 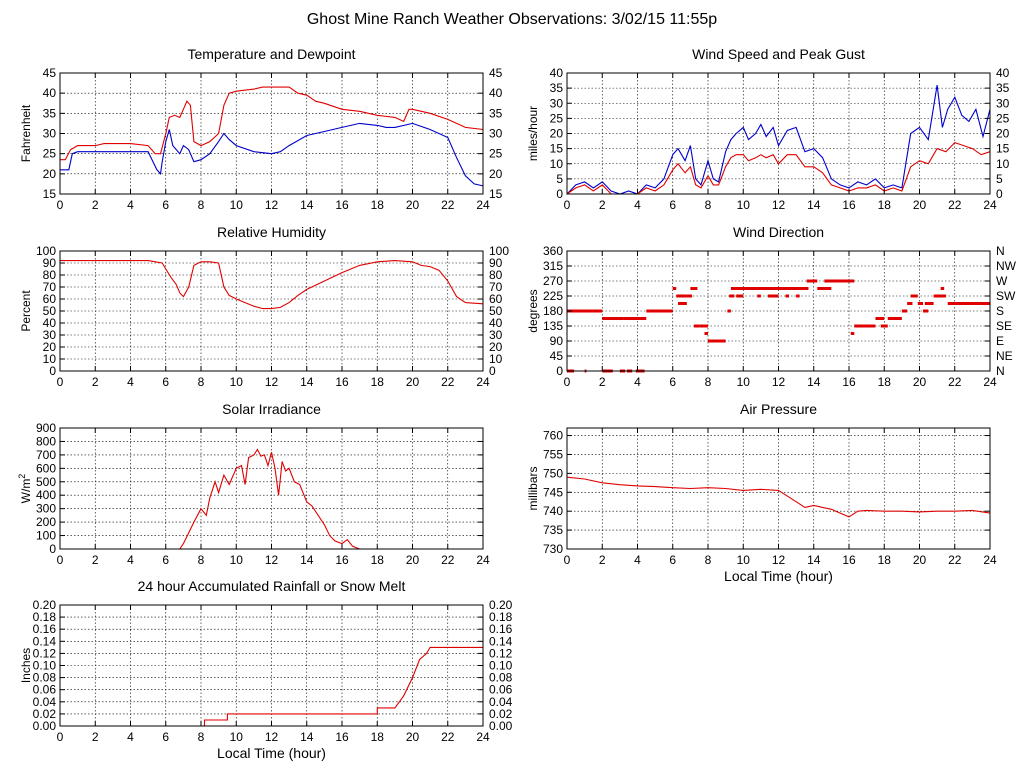 What do you see at coordinates (553, 326) in the screenshot?
I see `y-tick-label: 135` at bounding box center [553, 326].